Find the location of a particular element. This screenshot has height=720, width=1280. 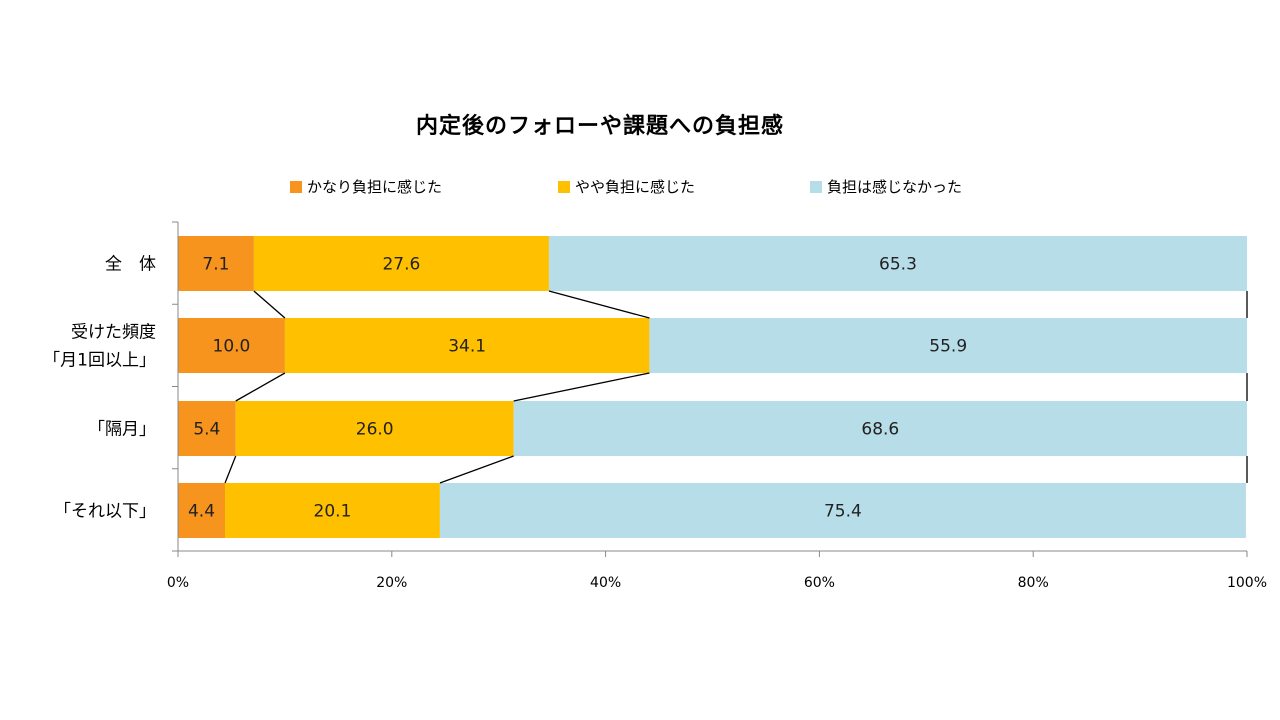

value-label-4-2: 20.1 is located at coordinates (333, 512).